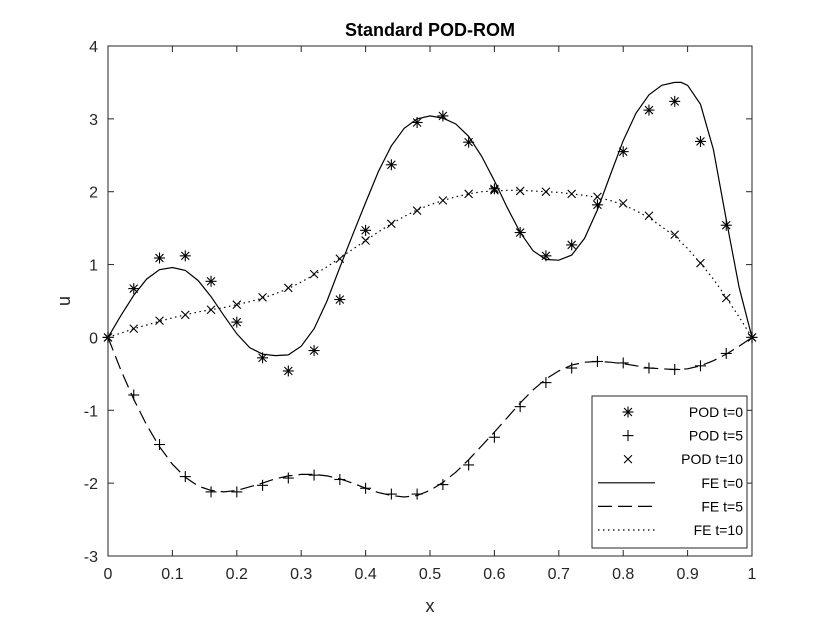 The height and width of the screenshot is (623, 830). Describe the element at coordinates (237, 574) in the screenshot. I see `x-tick-label: 0.2` at that location.